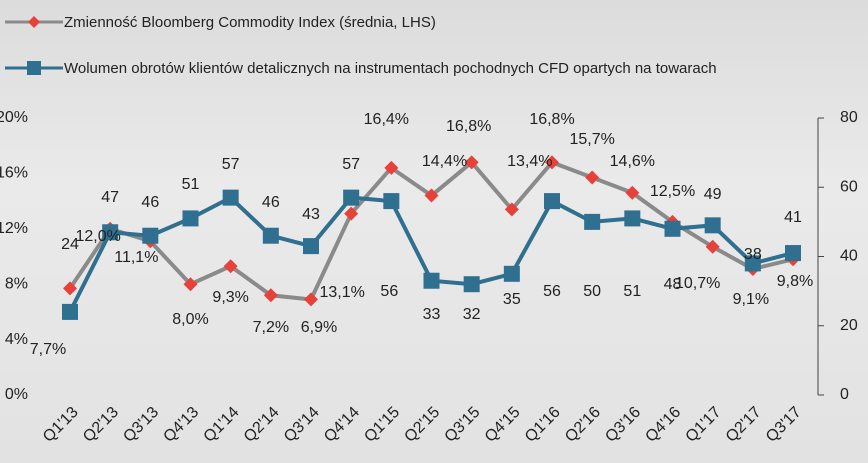  Describe the element at coordinates (713, 194) in the screenshot. I see `data-label: 49` at that location.